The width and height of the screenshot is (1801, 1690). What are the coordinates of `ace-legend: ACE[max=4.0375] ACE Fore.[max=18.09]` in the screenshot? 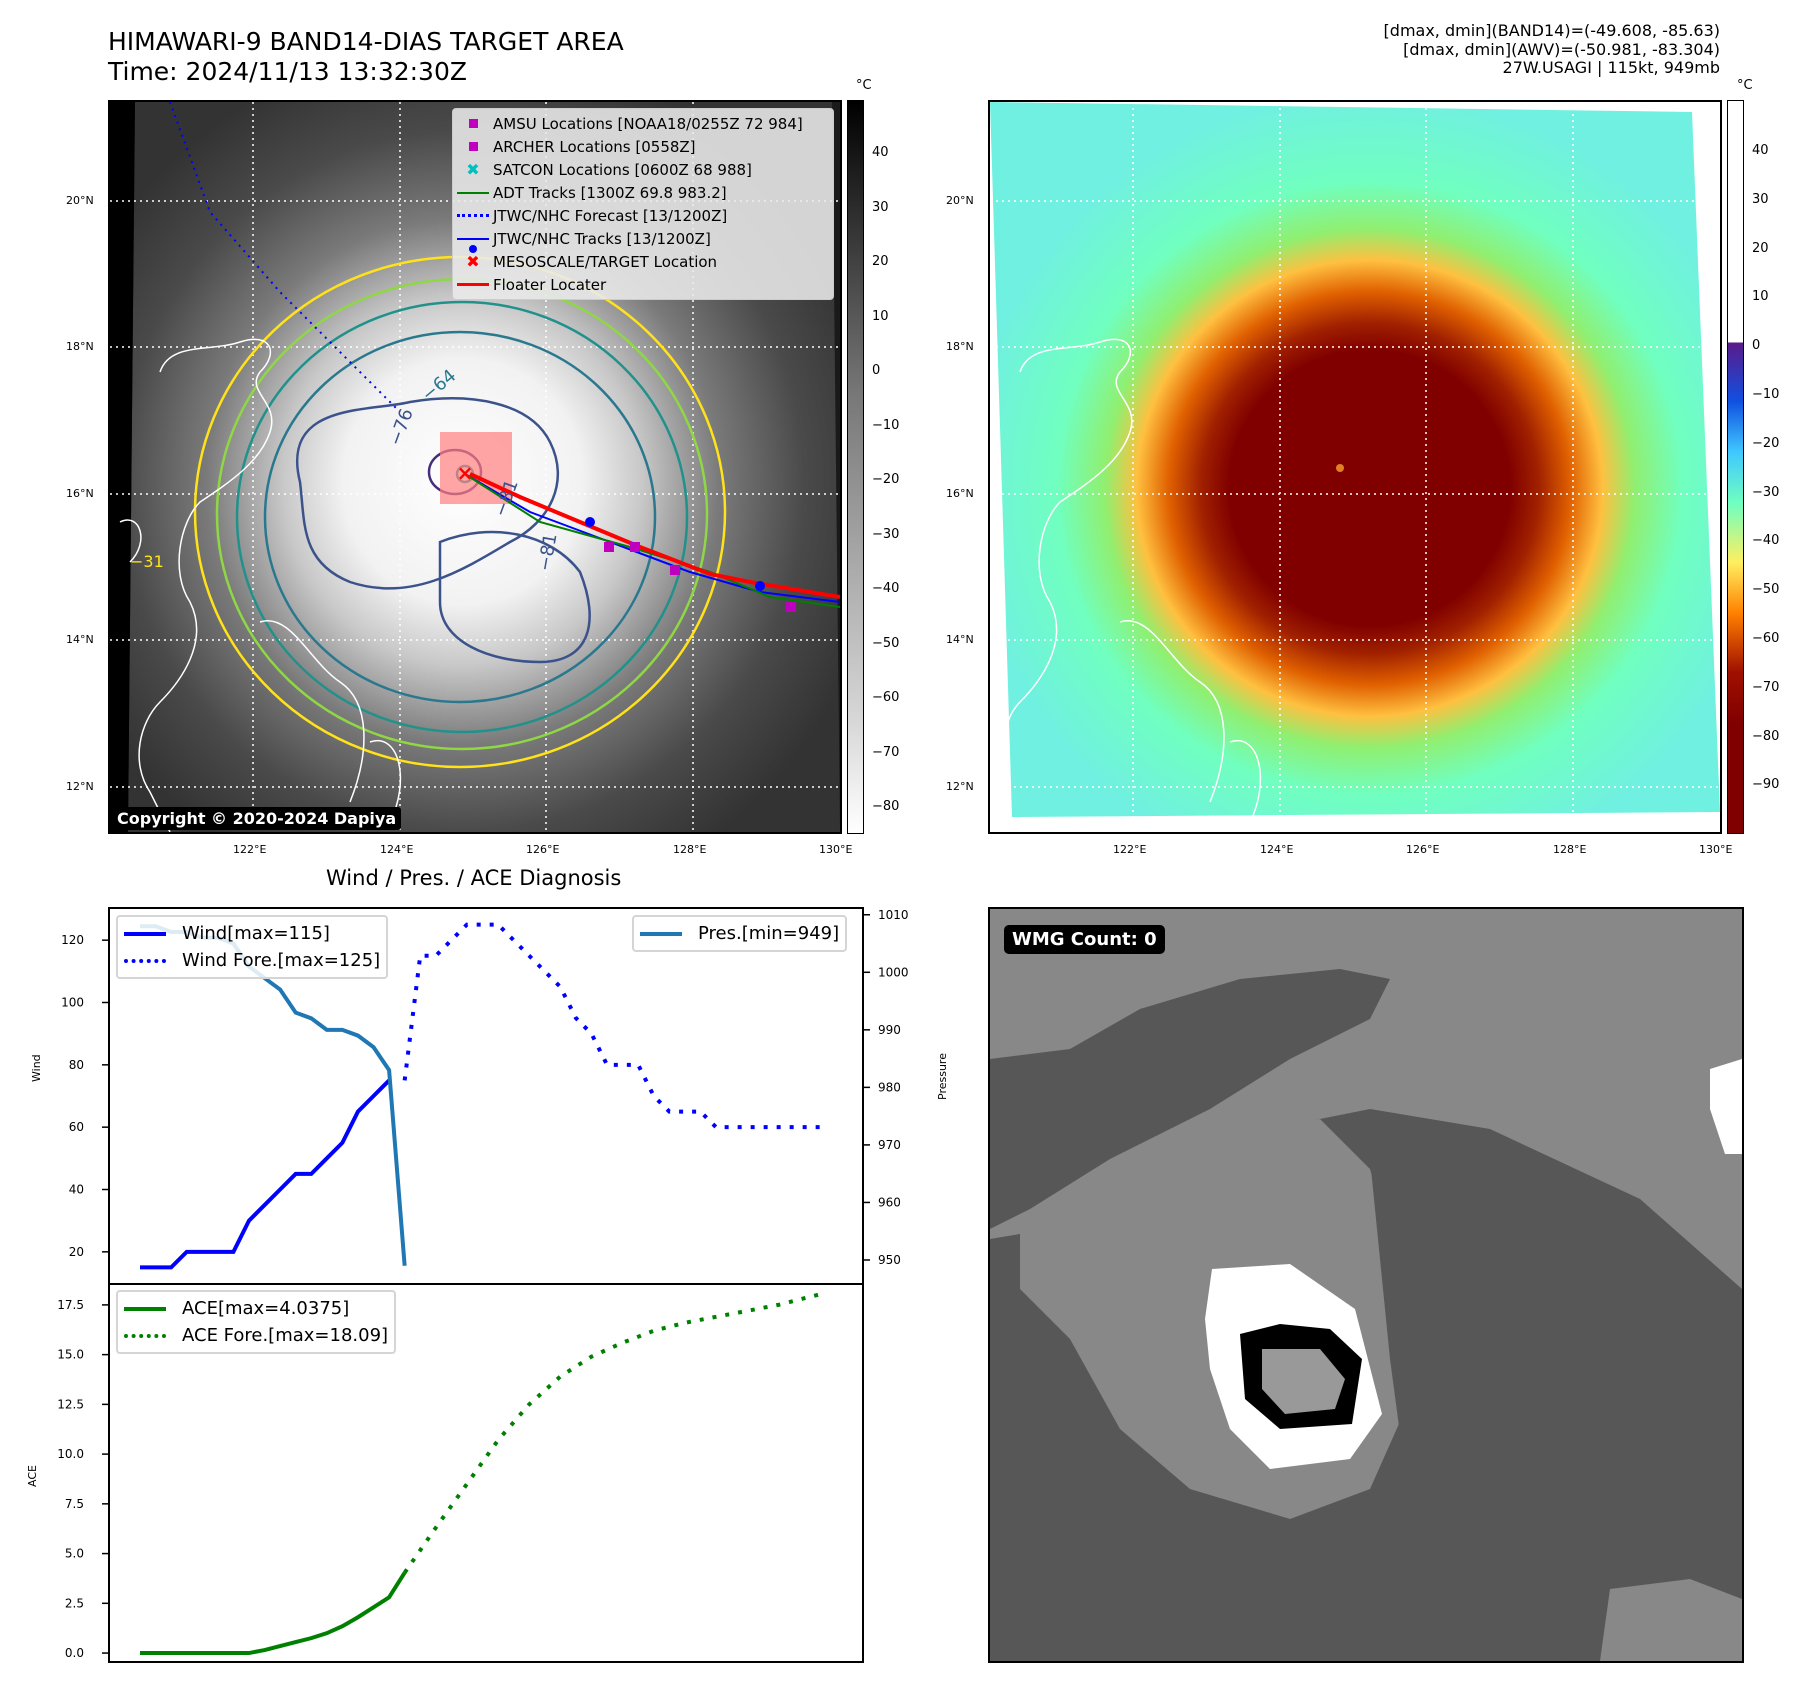 It's located at (256, 1322).